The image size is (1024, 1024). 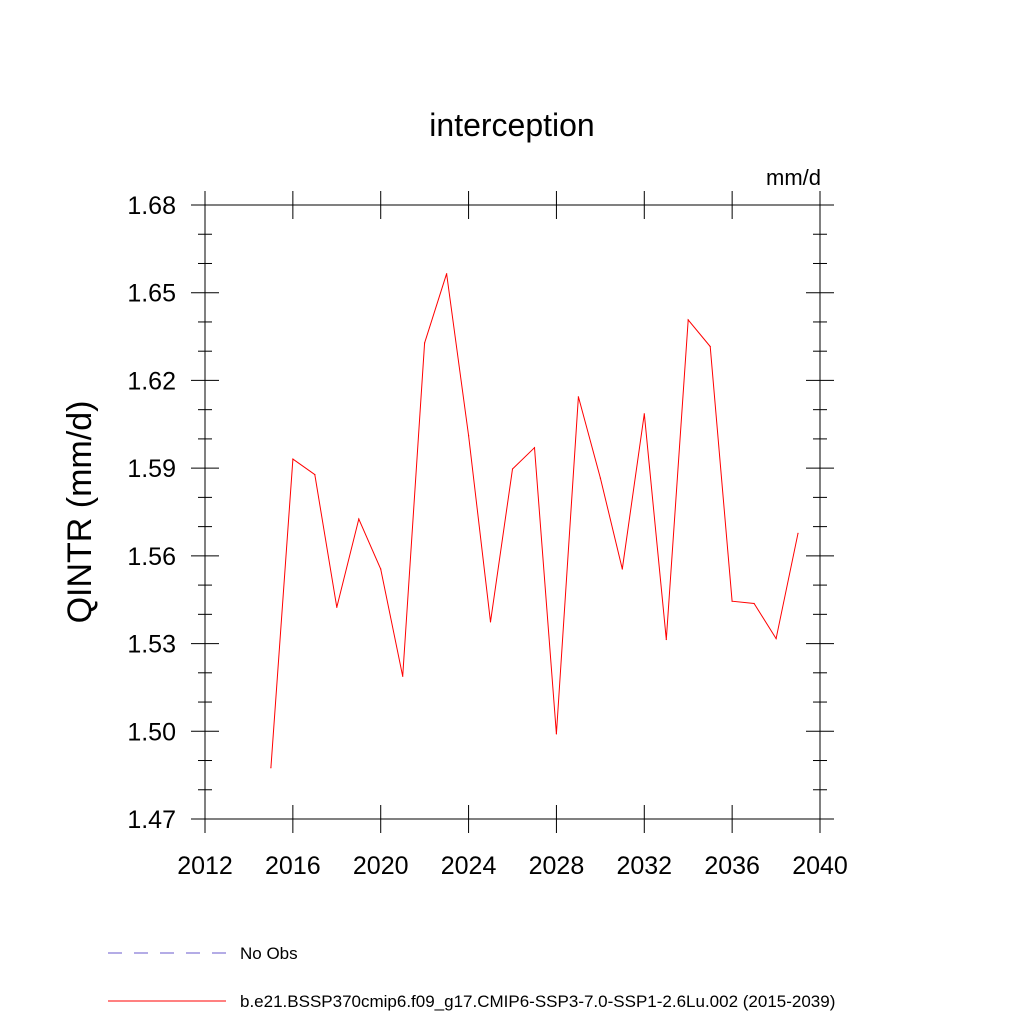 What do you see at coordinates (151, 557) in the screenshot?
I see `y-tick-label: 1.56` at bounding box center [151, 557].